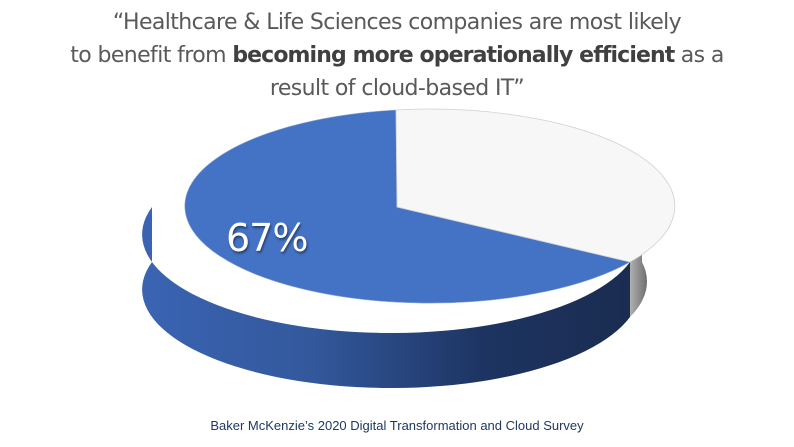 This screenshot has width=794, height=447. Describe the element at coordinates (151, 55) in the screenshot. I see `title-line-2-pre: to benefit from` at that location.